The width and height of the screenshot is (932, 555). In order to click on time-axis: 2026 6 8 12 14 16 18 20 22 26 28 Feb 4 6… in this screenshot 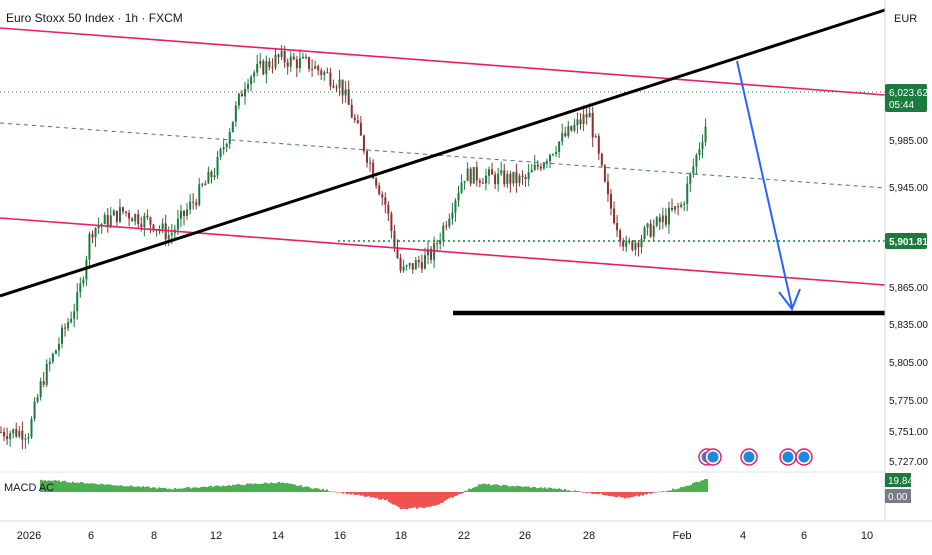, I will do `click(445, 536)`.